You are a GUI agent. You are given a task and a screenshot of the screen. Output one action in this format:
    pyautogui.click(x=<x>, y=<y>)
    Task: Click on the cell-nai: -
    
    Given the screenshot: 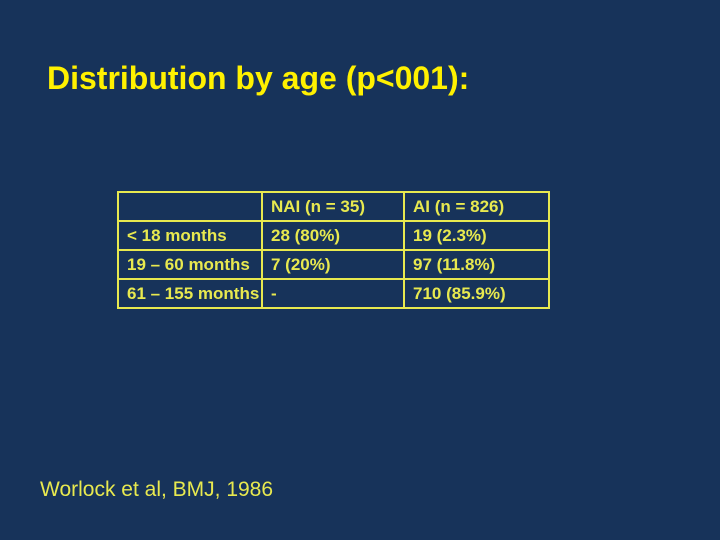 What is the action you would take?
    pyautogui.click(x=333, y=293)
    